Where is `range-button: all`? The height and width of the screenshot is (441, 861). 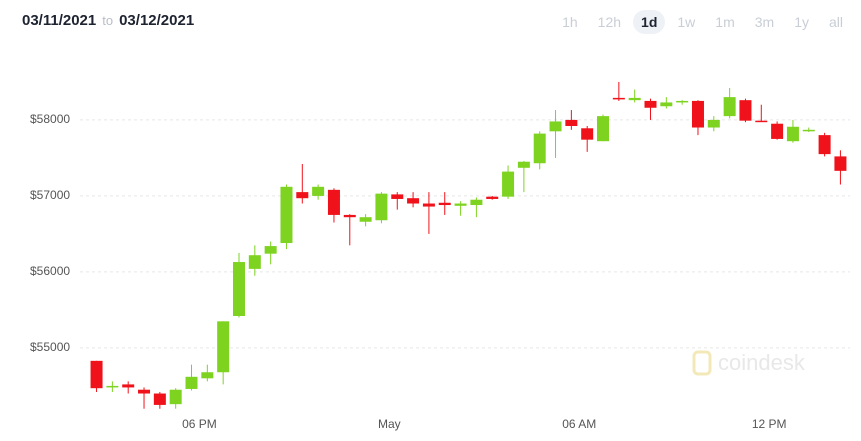 range-button: all is located at coordinates (835, 22).